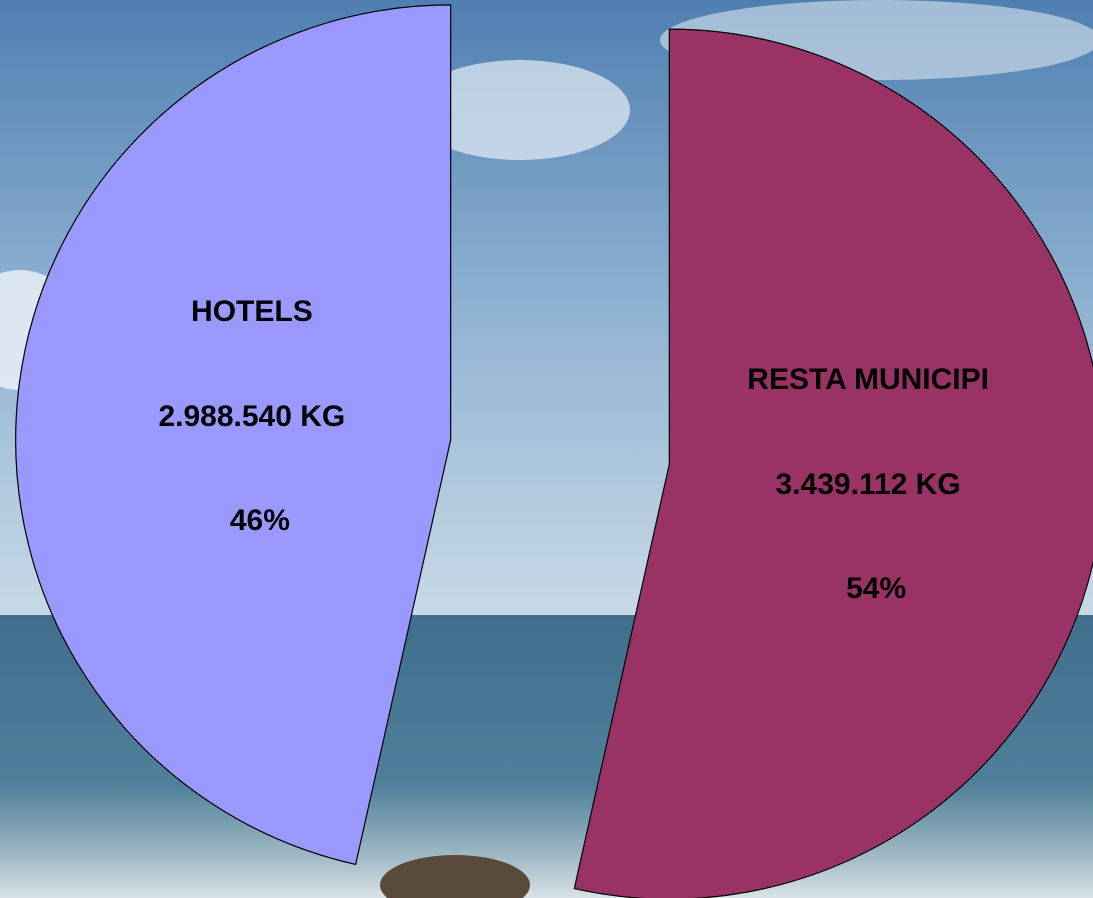 This screenshot has height=898, width=1093. I want to click on cloud, so click(520, 110).